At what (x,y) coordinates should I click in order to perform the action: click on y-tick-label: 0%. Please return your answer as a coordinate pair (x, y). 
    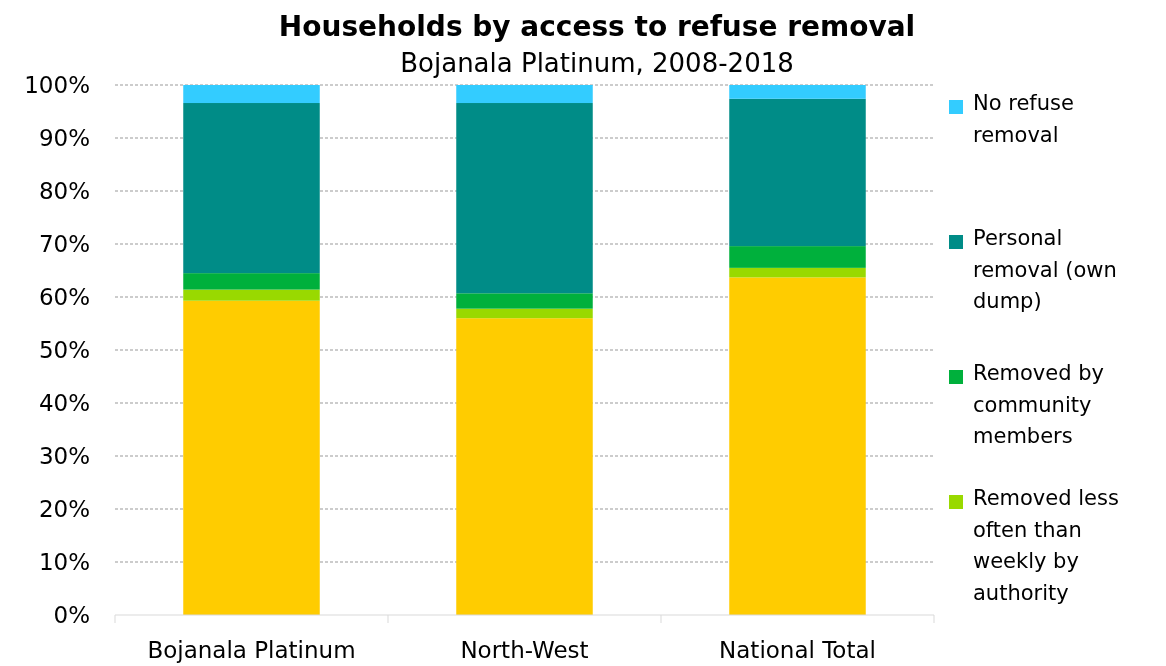
    Looking at the image, I should click on (71, 615).